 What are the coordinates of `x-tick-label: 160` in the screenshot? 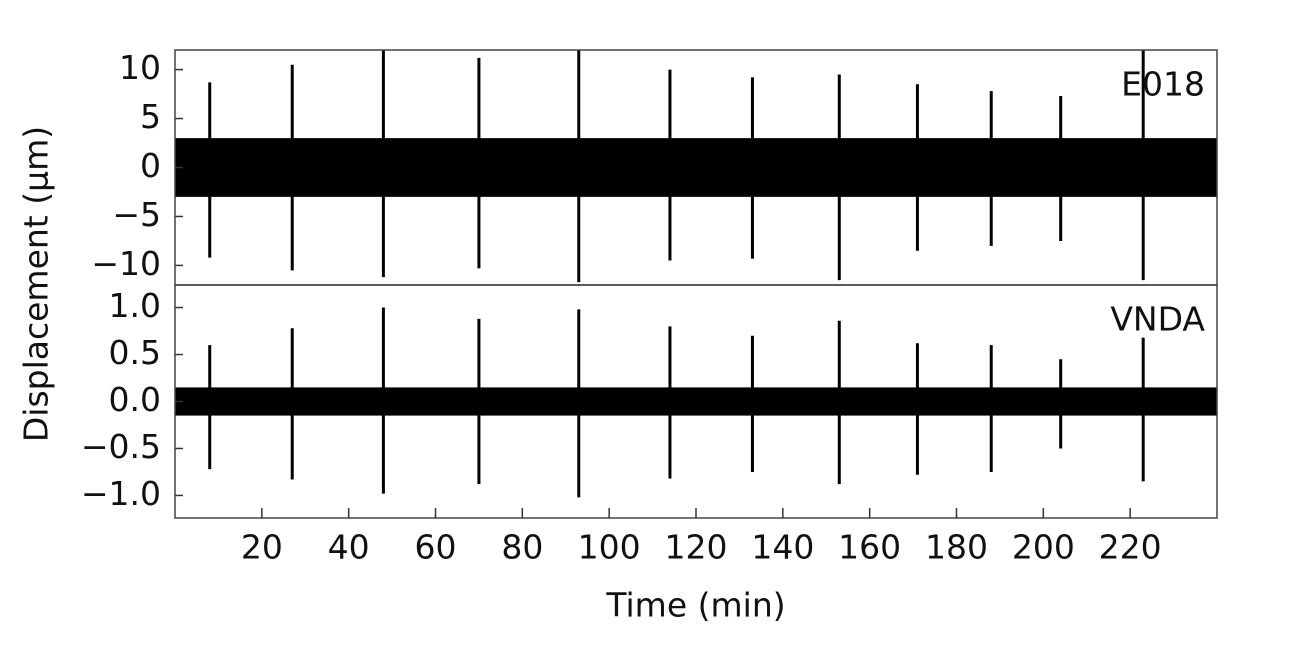 It's located at (869, 547).